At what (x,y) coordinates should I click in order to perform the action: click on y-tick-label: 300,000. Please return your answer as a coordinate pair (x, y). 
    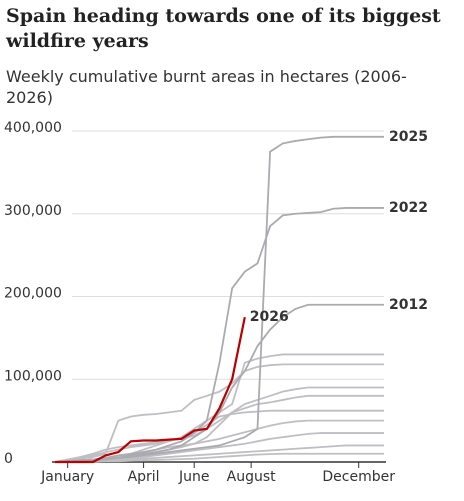
    Looking at the image, I should click on (33, 211).